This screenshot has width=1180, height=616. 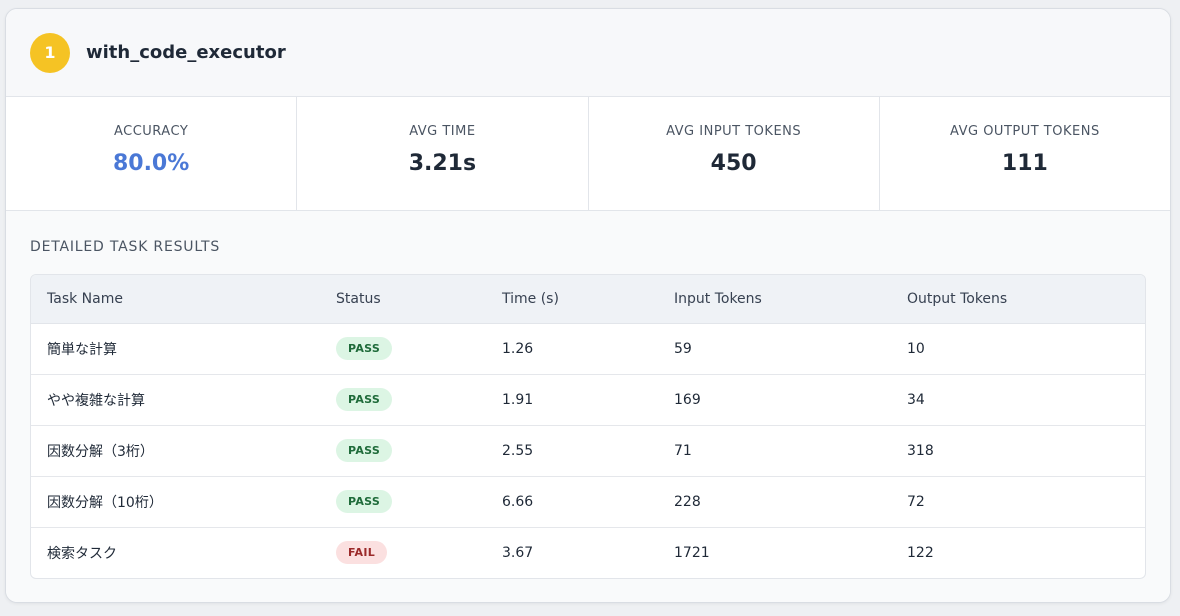 I want to click on metric-avg-time: AVG TIME 3.21s, so click(x=443, y=153).